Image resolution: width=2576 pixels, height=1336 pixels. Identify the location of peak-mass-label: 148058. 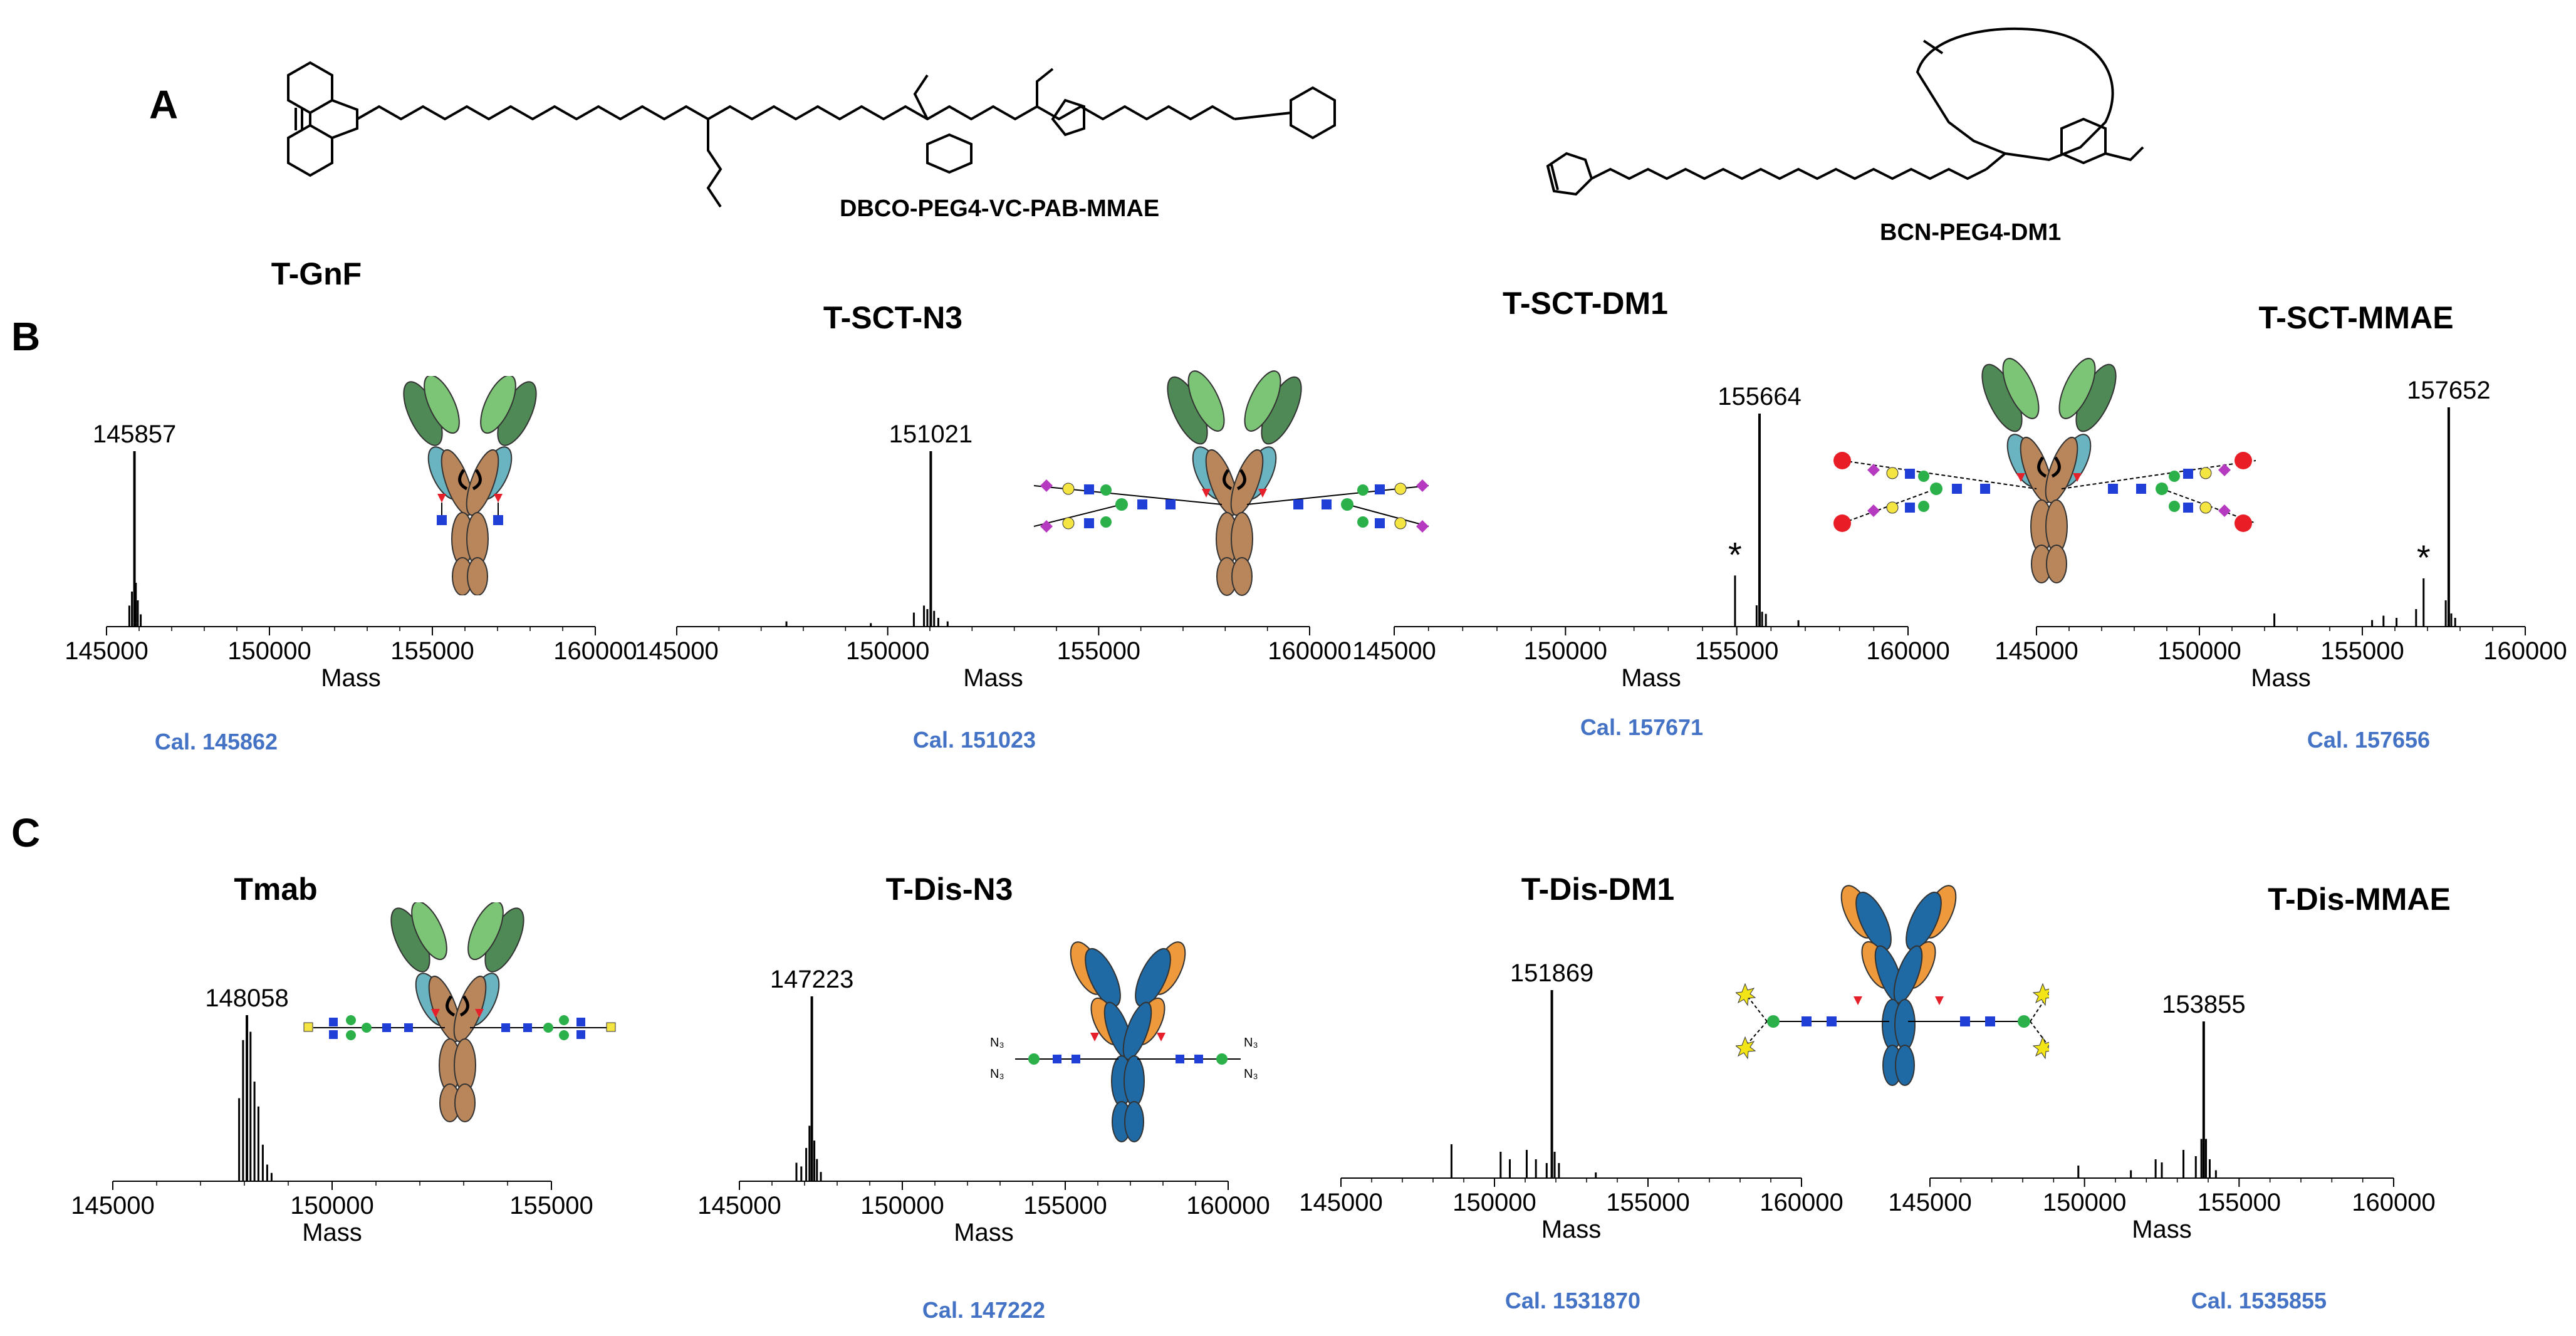
(246, 998).